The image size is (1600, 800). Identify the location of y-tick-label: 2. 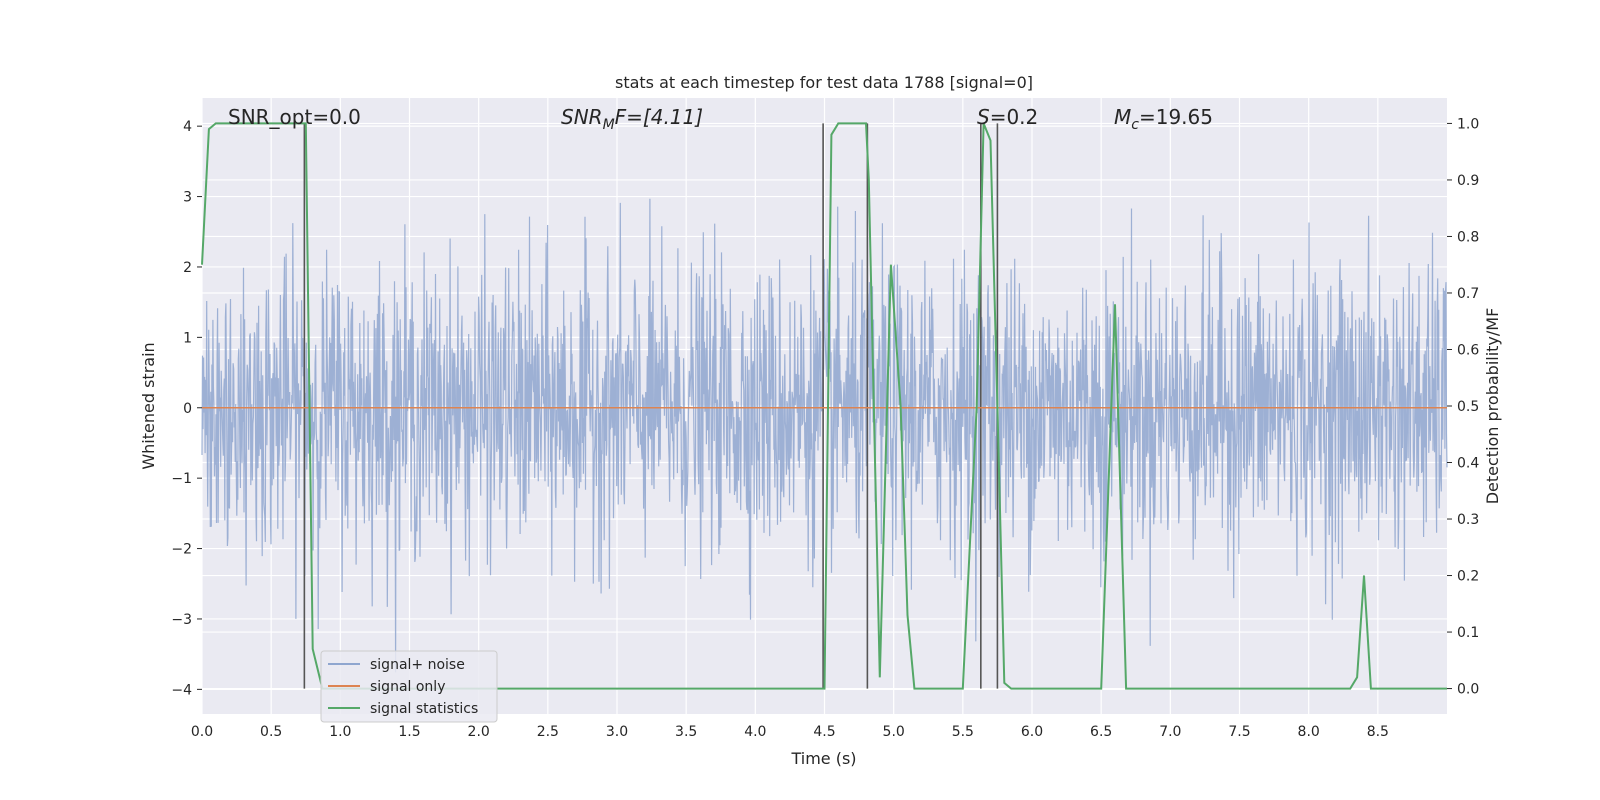
(187, 268).